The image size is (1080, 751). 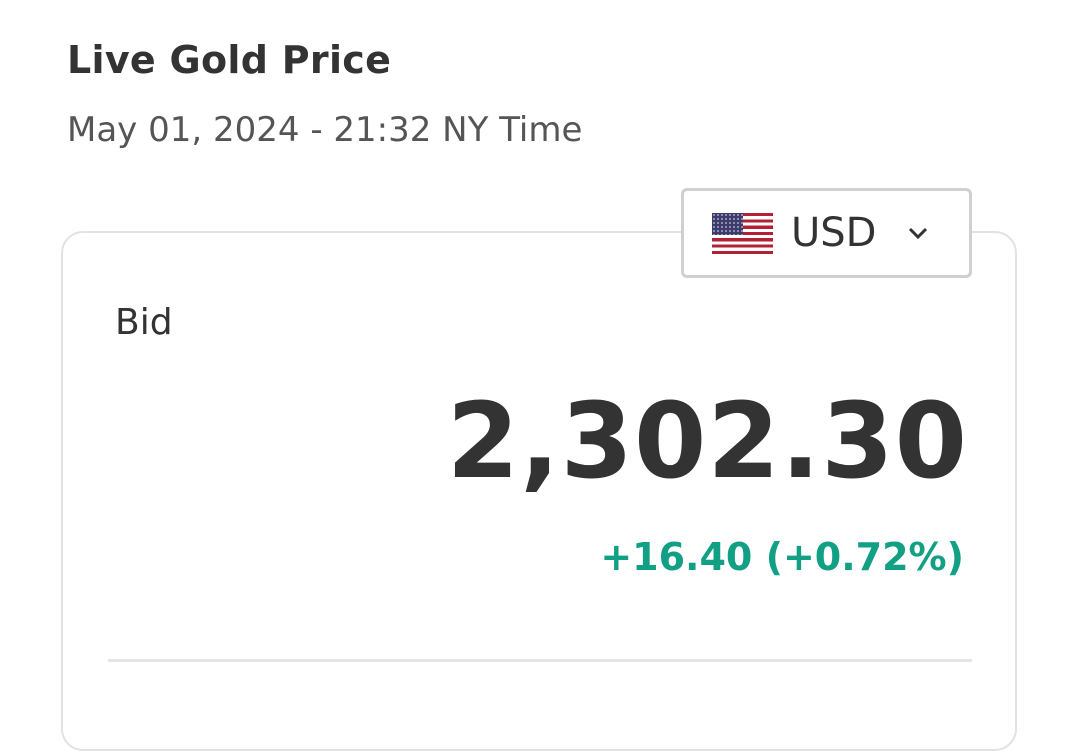 What do you see at coordinates (229, 60) in the screenshot?
I see `page-title: Live Gold Price` at bounding box center [229, 60].